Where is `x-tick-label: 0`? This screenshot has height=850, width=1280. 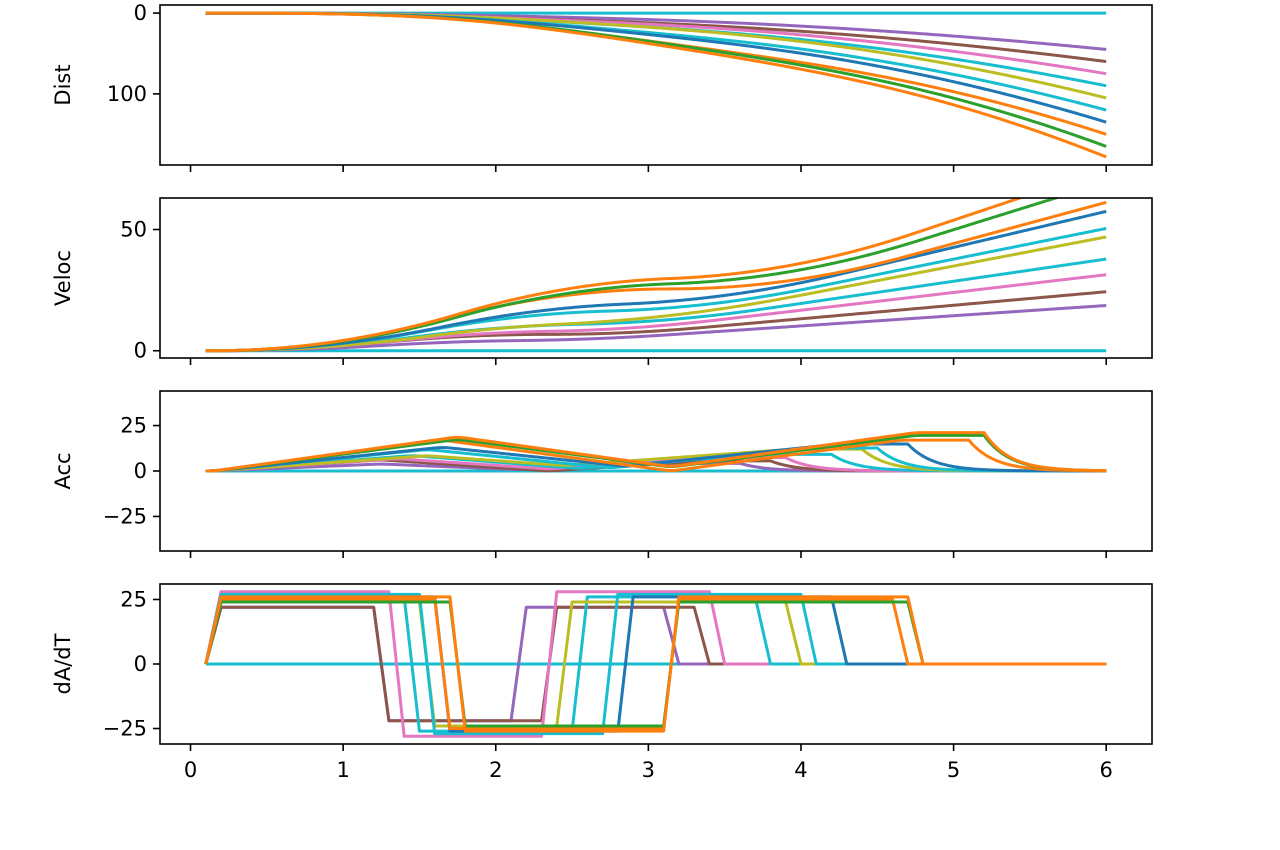 x-tick-label: 0 is located at coordinates (190, 770).